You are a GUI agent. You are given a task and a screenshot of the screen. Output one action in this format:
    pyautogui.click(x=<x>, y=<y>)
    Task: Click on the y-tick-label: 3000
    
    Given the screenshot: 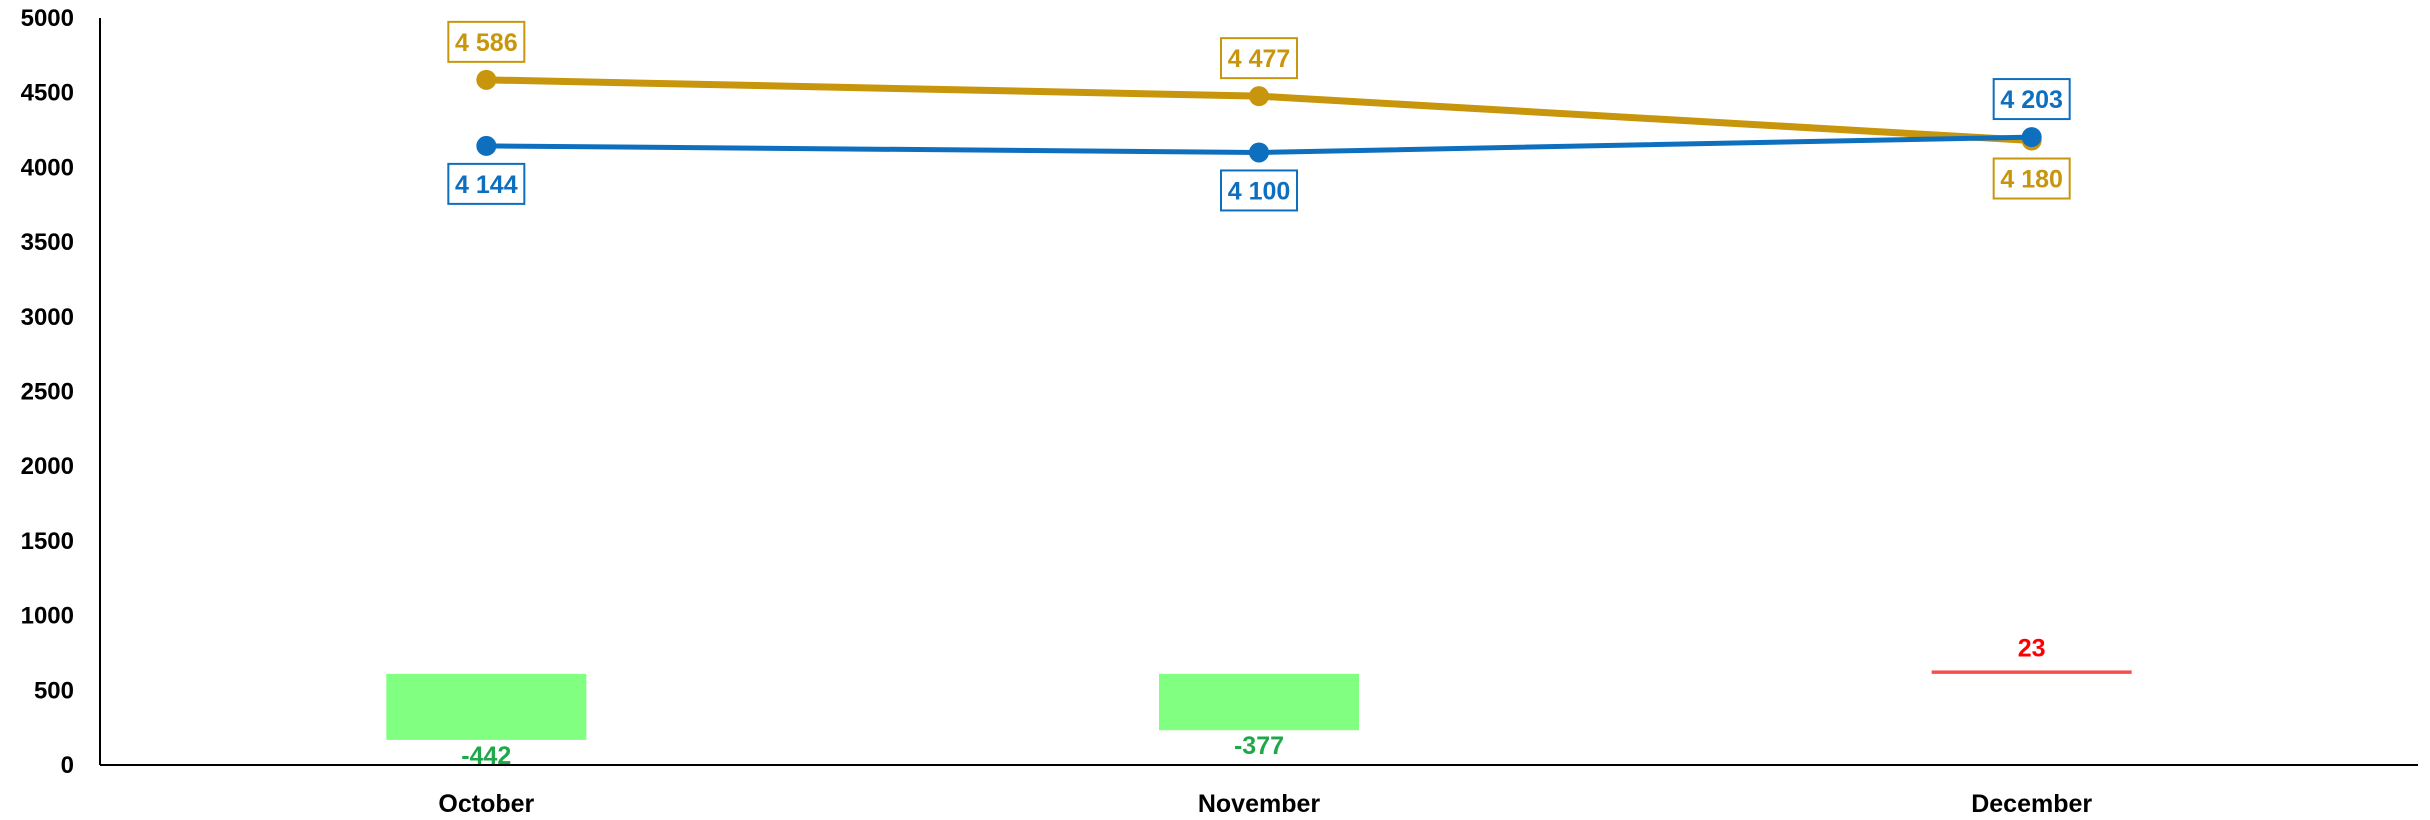 What is the action you would take?
    pyautogui.click(x=47, y=317)
    